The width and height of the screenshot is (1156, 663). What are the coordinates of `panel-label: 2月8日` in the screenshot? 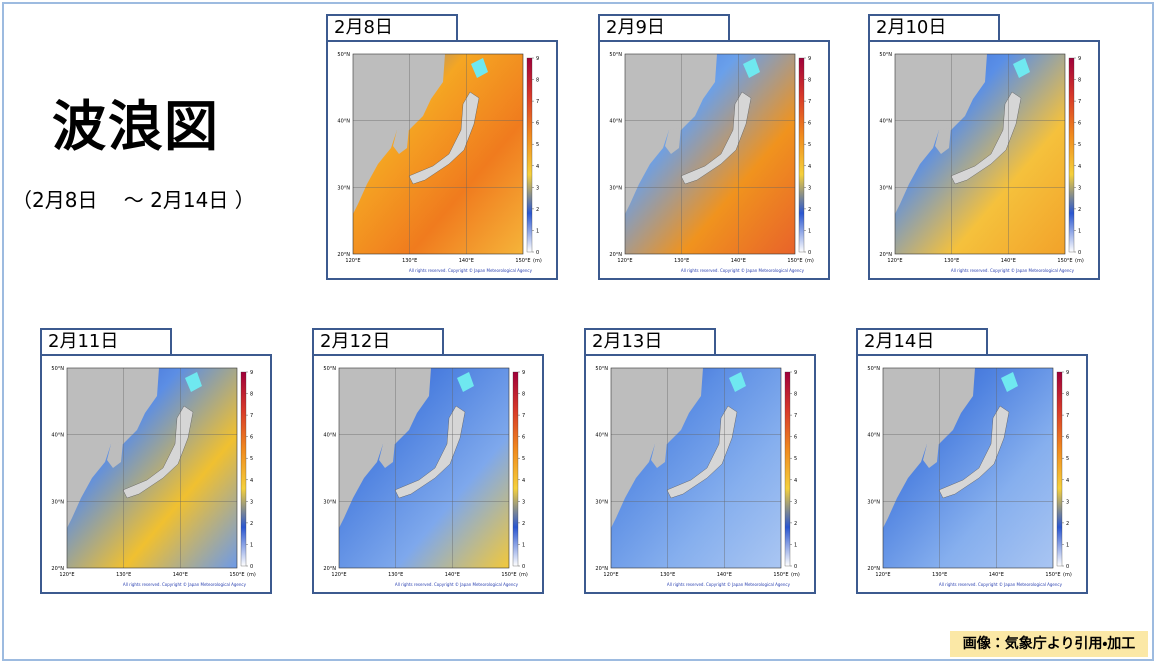 It's located at (392, 27).